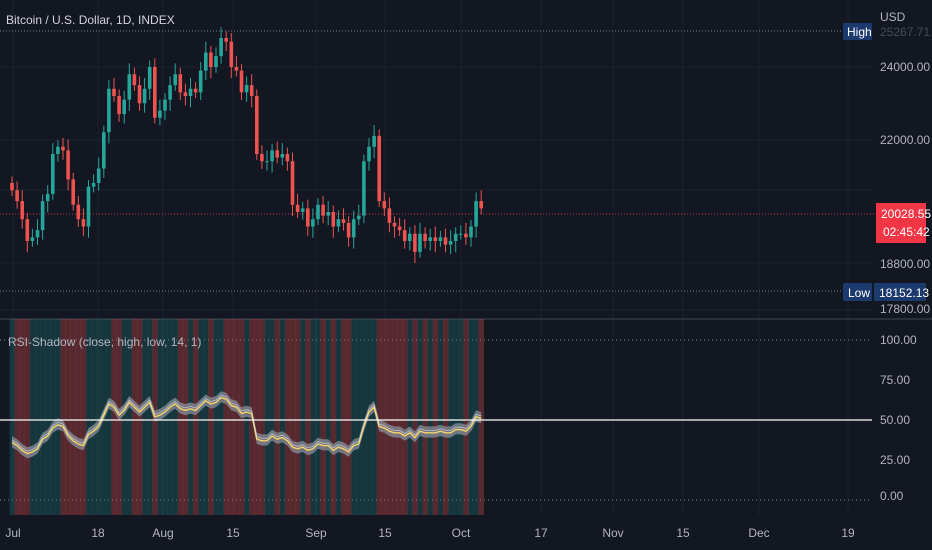 The width and height of the screenshot is (932, 550). I want to click on time-tick-label: 19, so click(848, 533).